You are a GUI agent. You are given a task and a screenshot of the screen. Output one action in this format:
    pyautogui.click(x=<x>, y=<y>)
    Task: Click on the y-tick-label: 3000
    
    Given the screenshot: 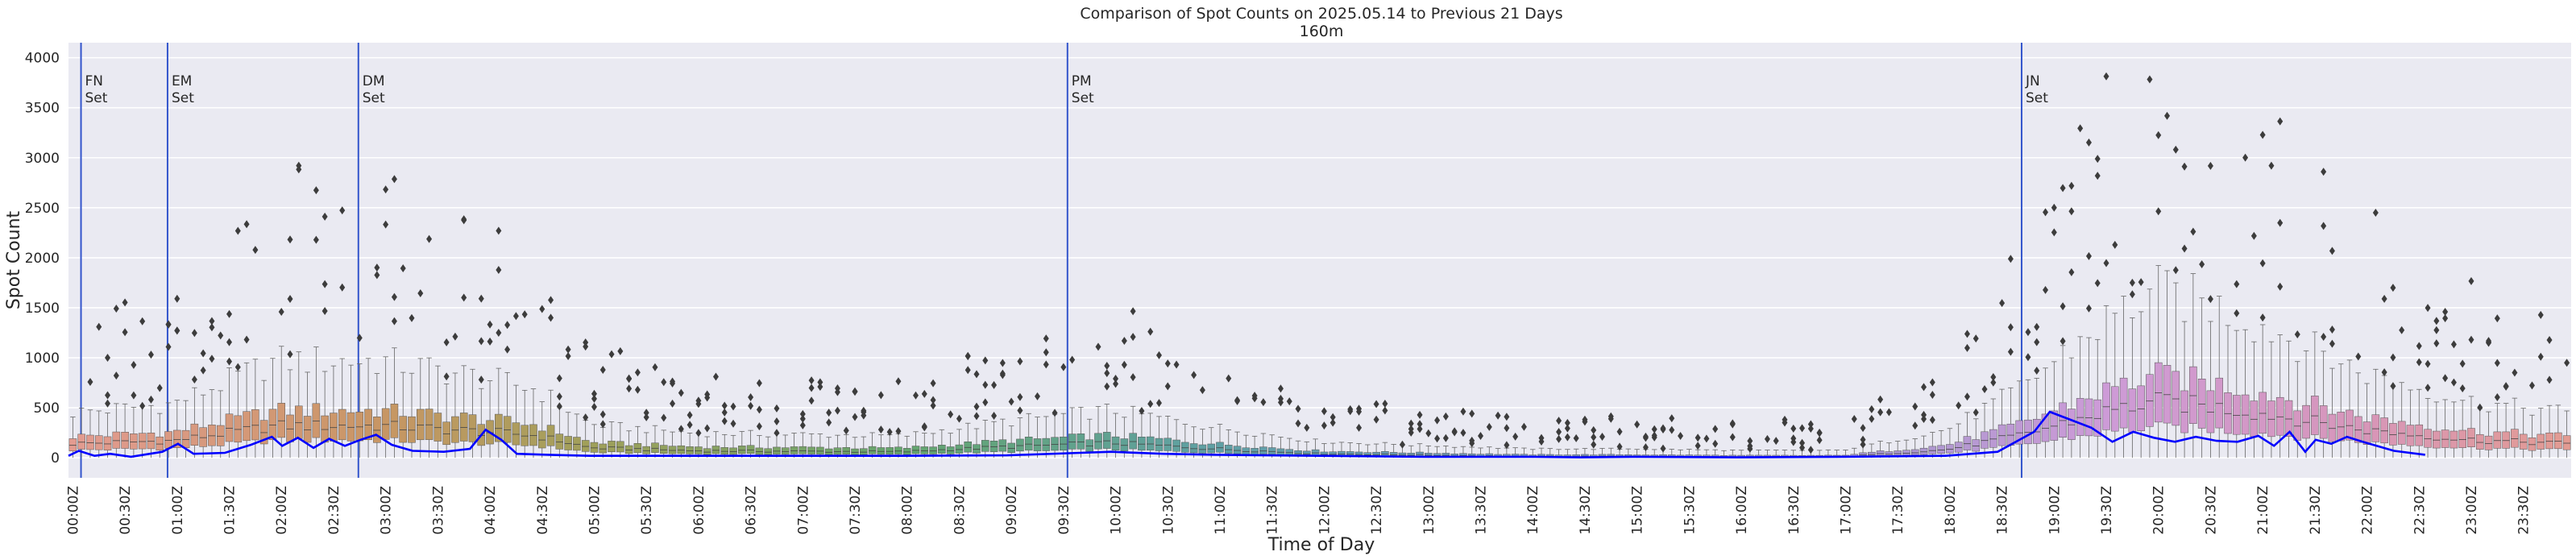 What is the action you would take?
    pyautogui.click(x=42, y=159)
    